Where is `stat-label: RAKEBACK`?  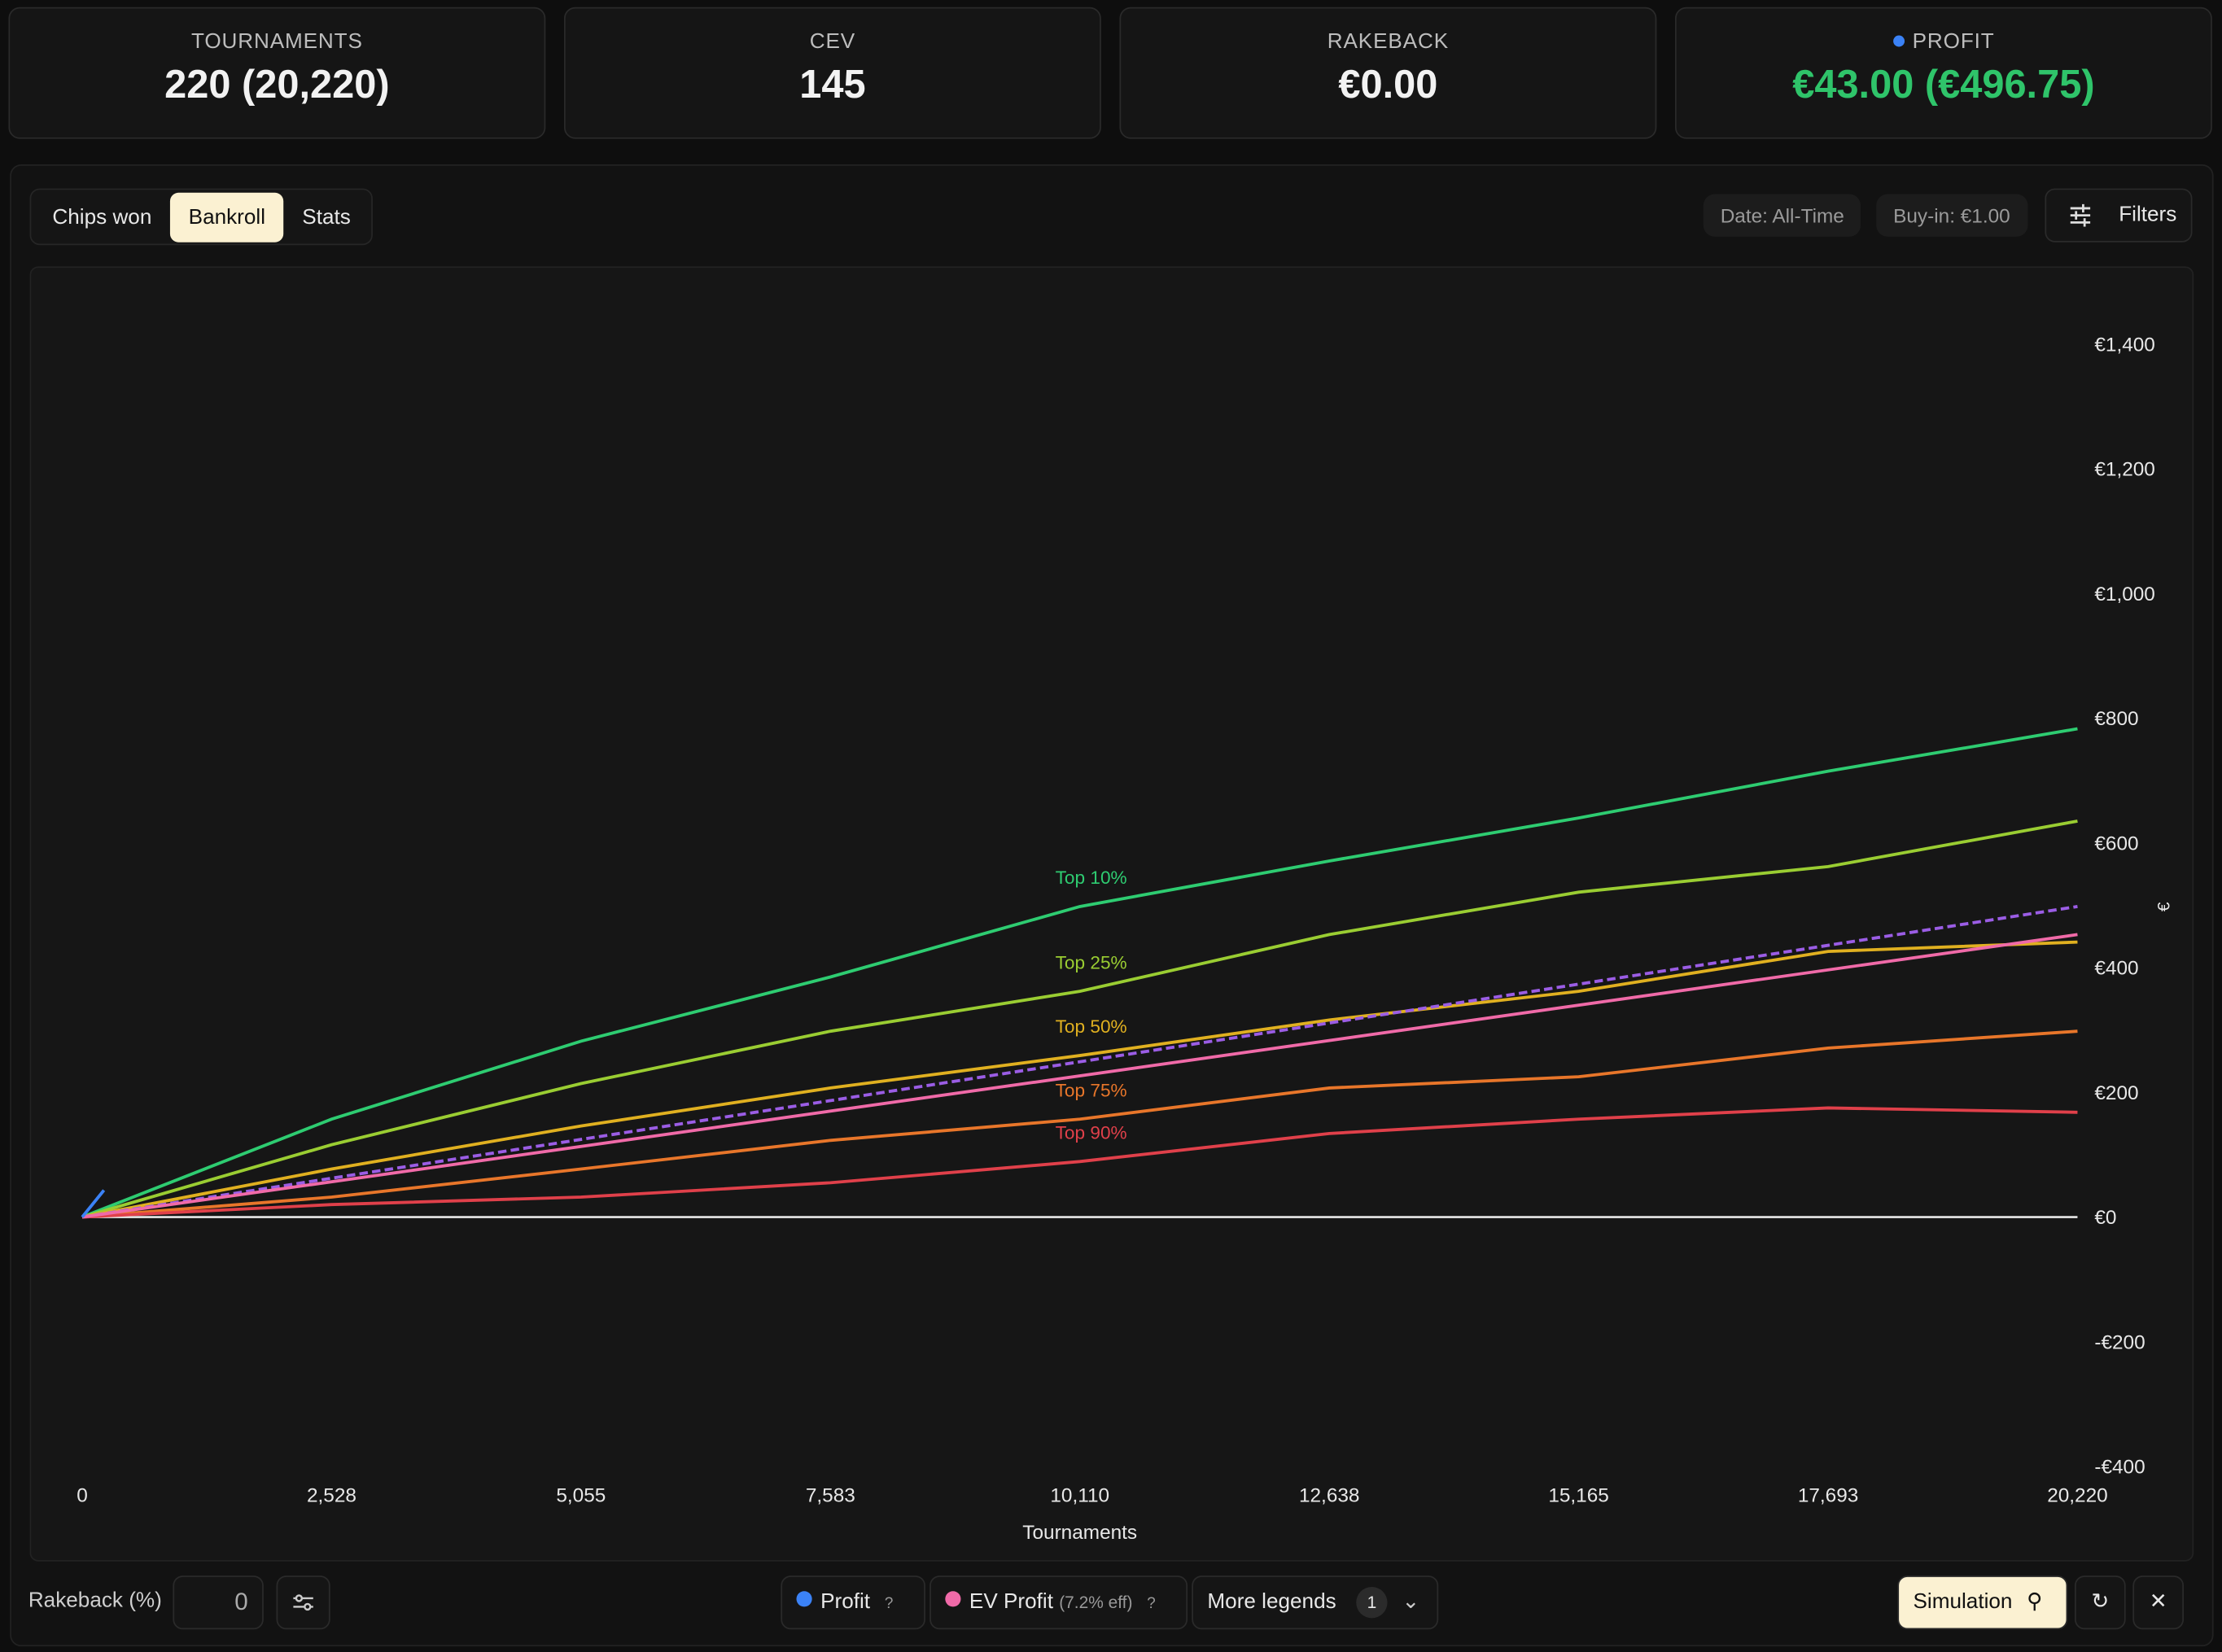
stat-label: RAKEBACK is located at coordinates (1388, 42).